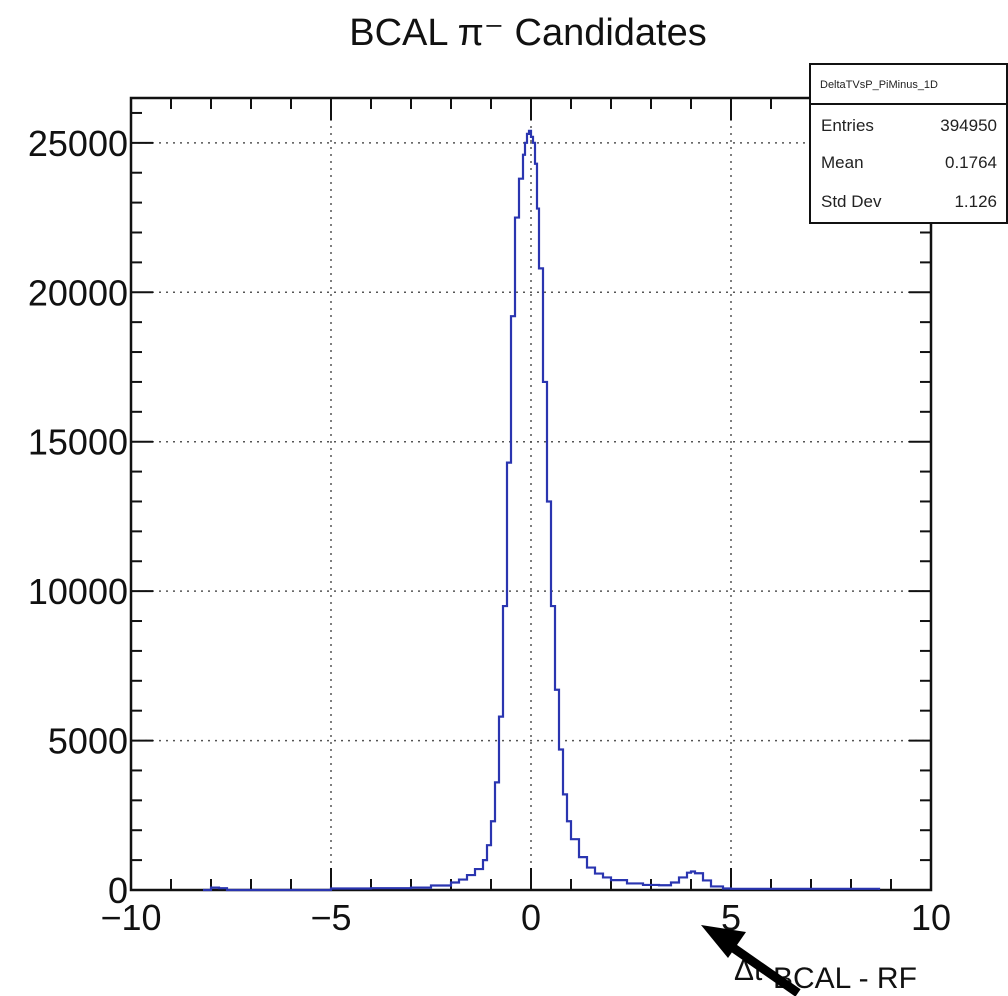 The width and height of the screenshot is (1008, 996). I want to click on stats-mean-label: Mean, so click(842, 162).